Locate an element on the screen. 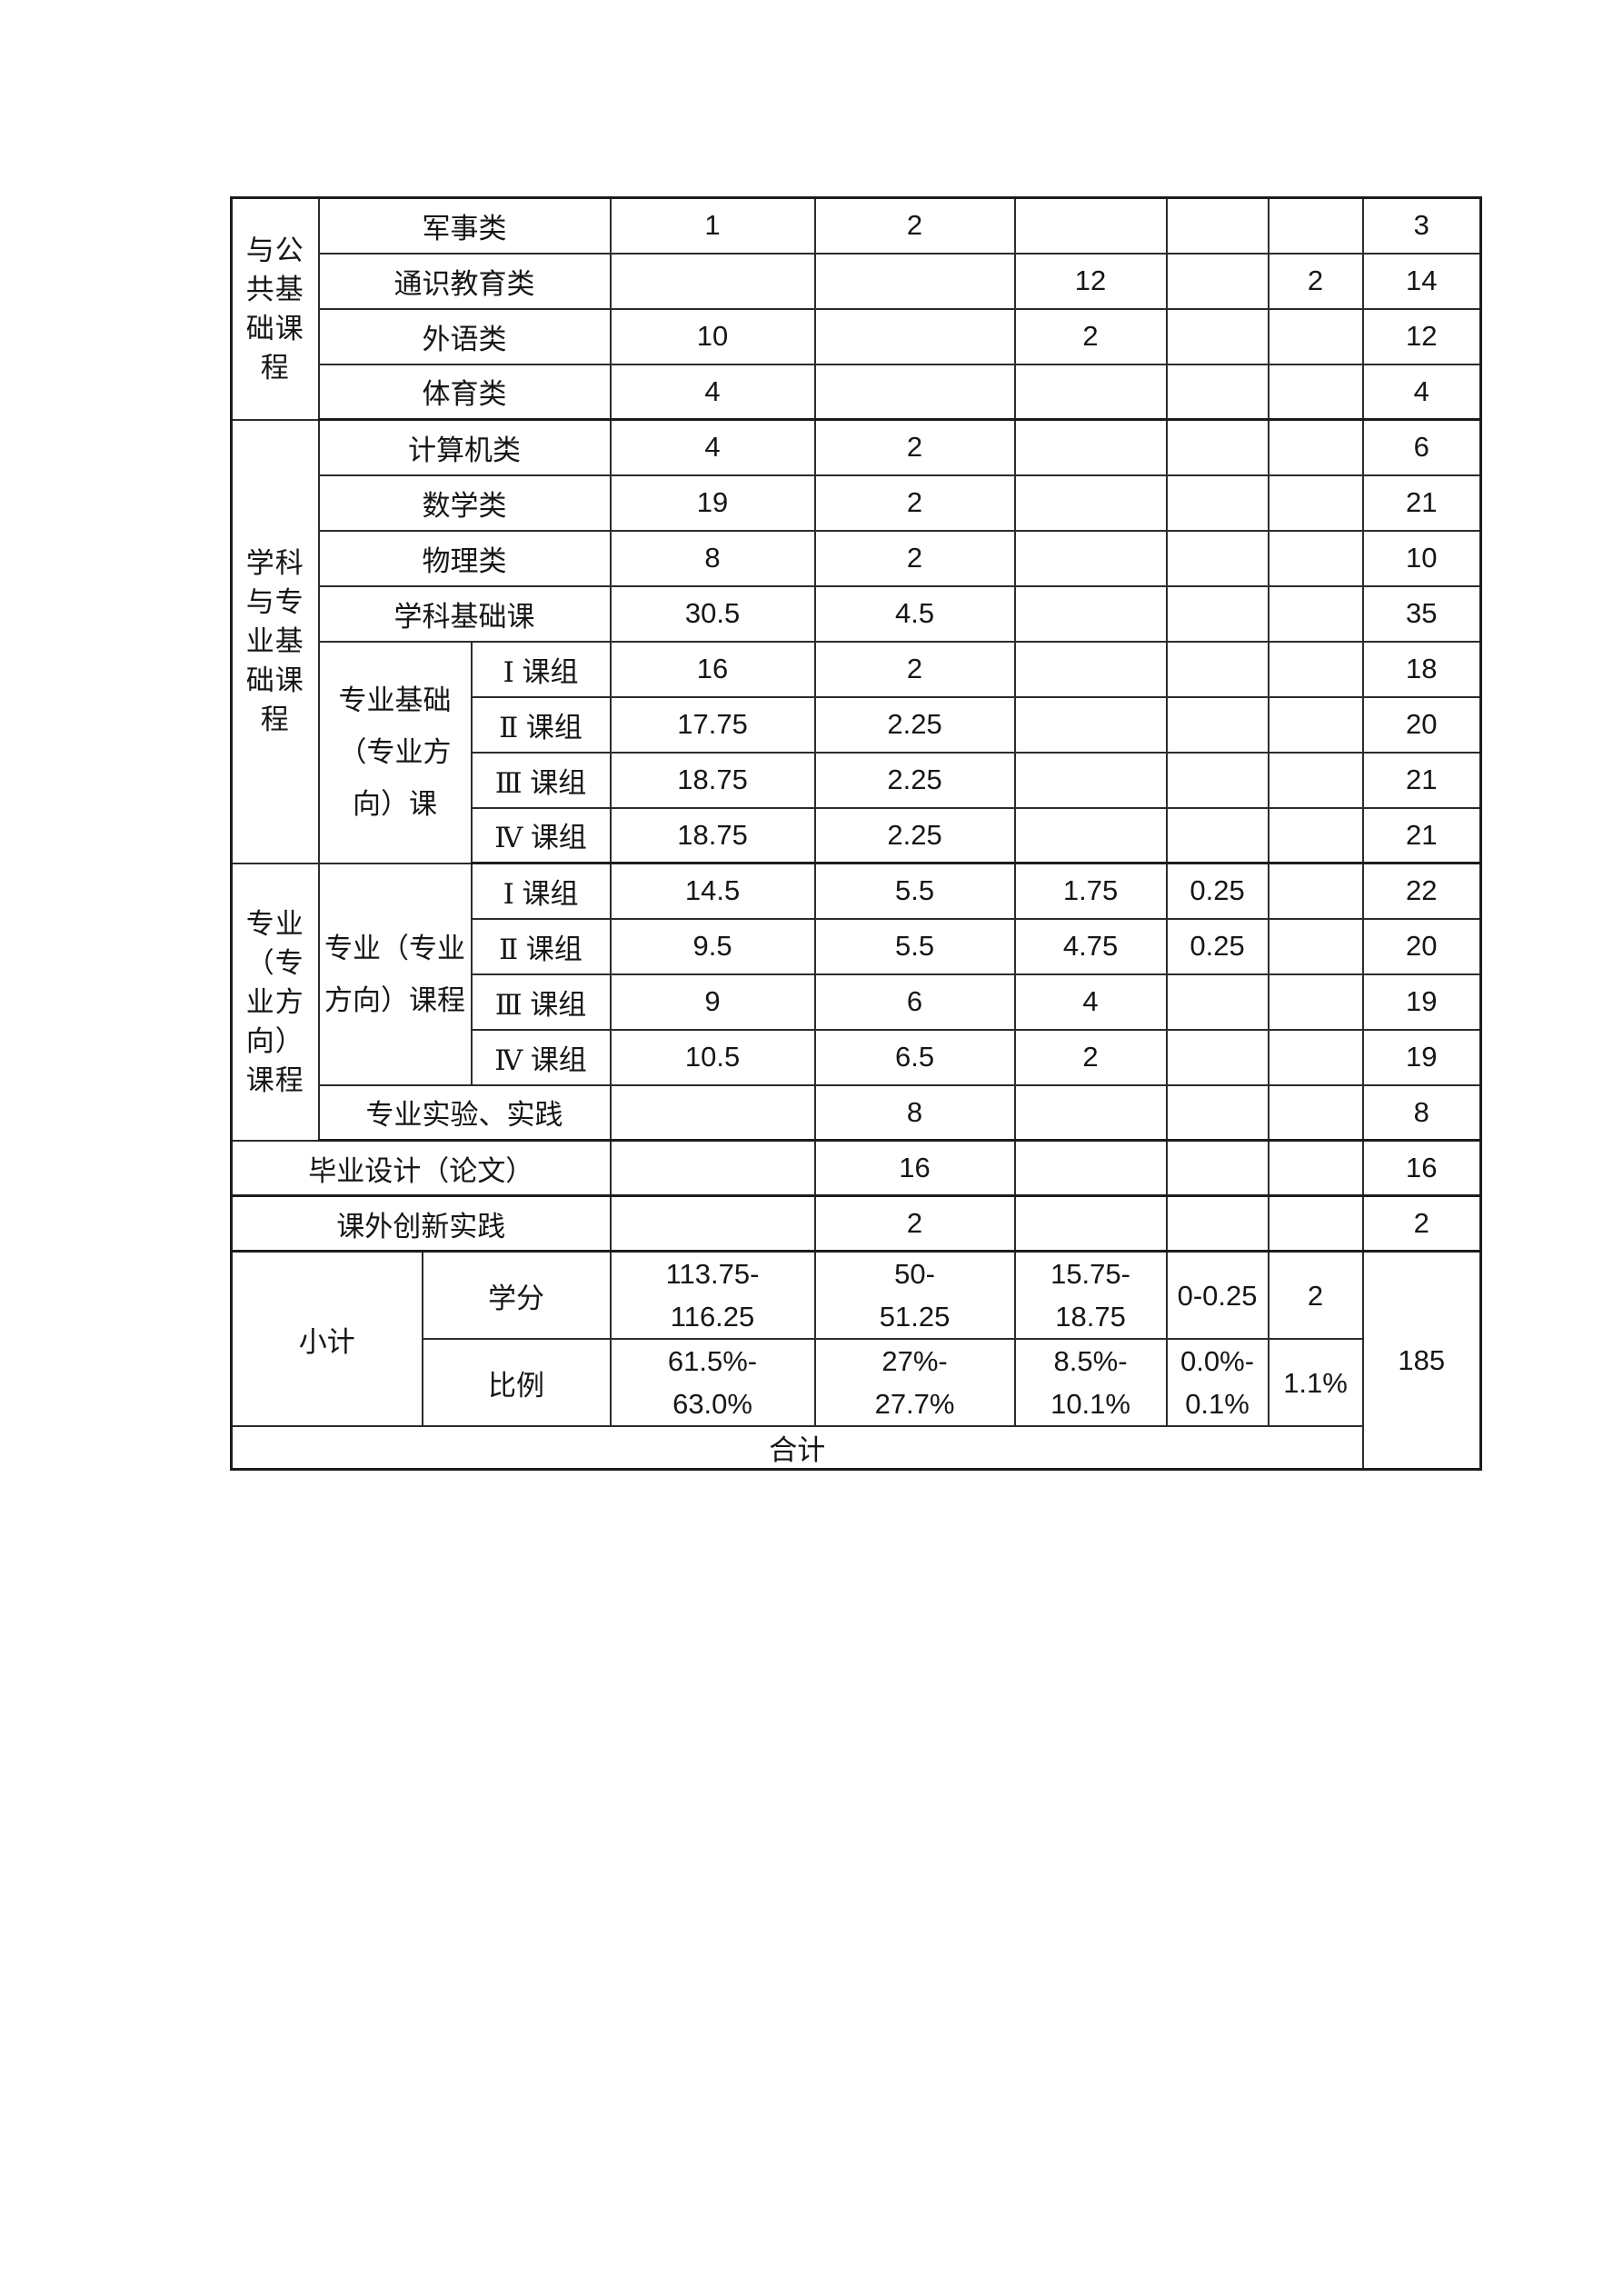 This screenshot has width=1623, height=2296. credit-cell: 16 is located at coordinates (712, 669).